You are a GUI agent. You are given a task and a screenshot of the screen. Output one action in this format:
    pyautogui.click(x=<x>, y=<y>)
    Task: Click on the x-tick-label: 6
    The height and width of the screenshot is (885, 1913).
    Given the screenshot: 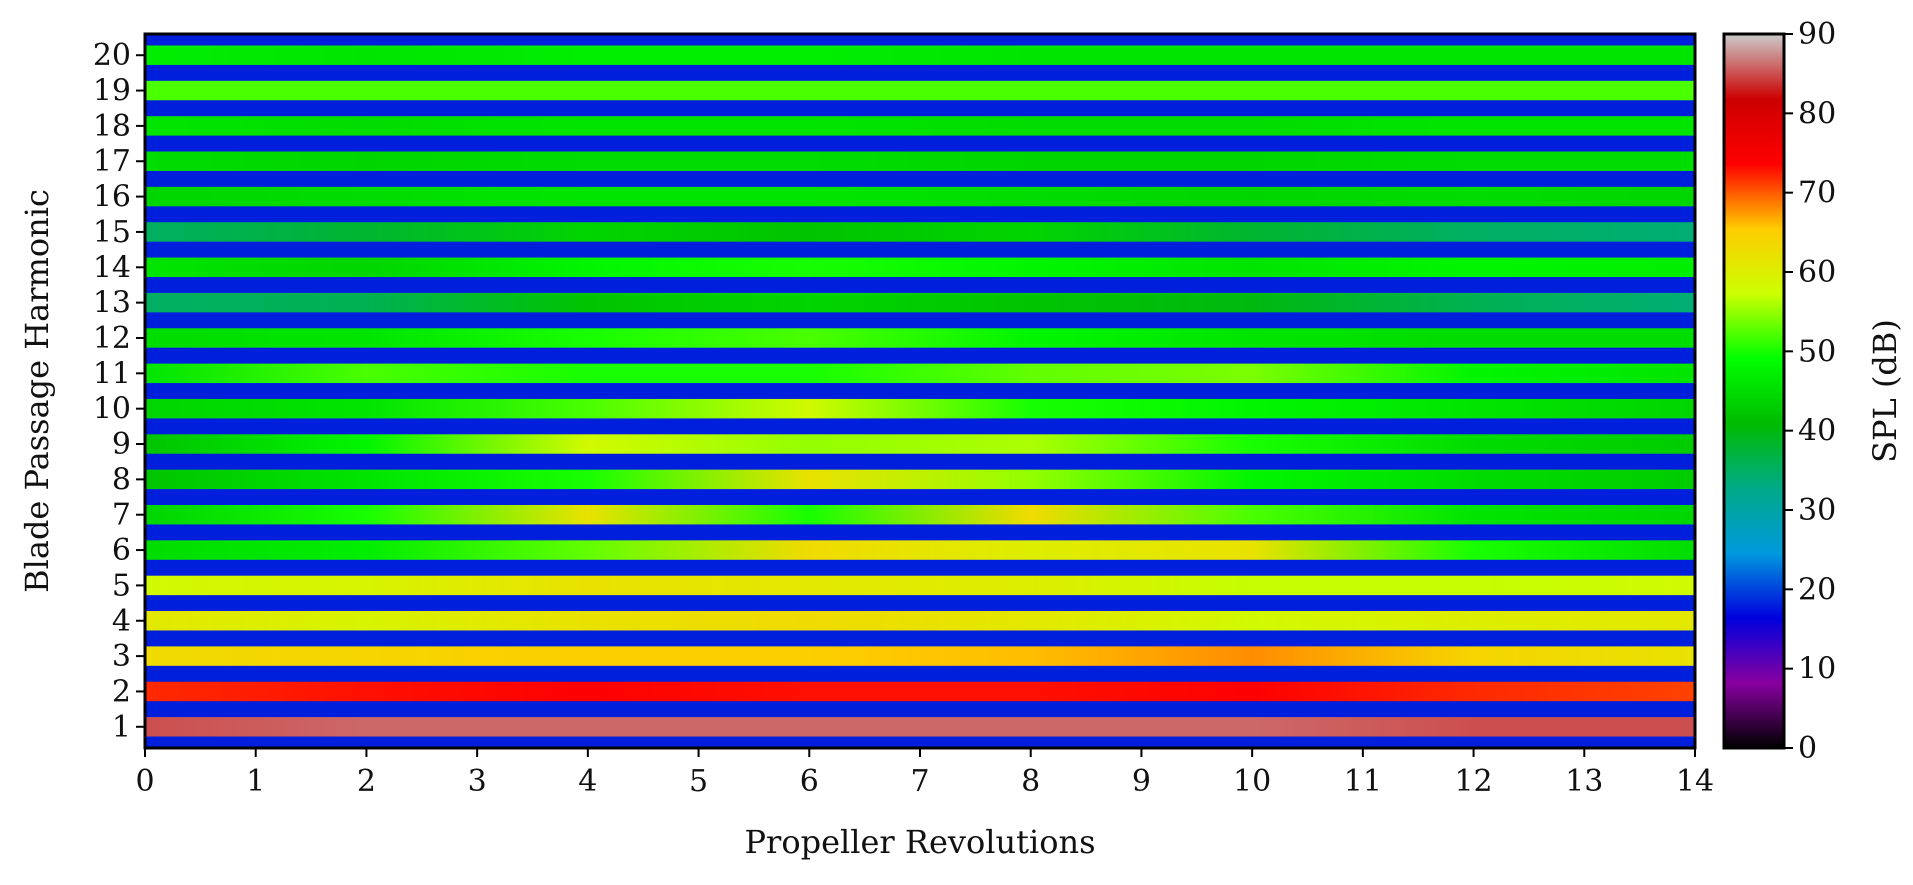 What is the action you would take?
    pyautogui.click(x=809, y=781)
    